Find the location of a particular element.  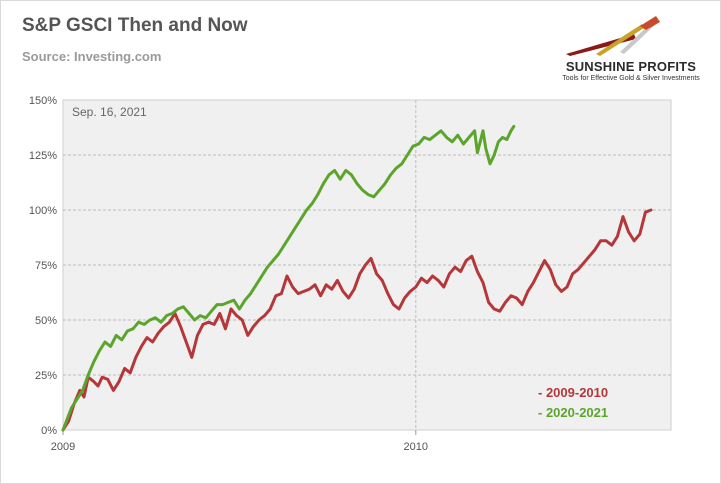

y-tick-label: 25% is located at coordinates (46, 376).